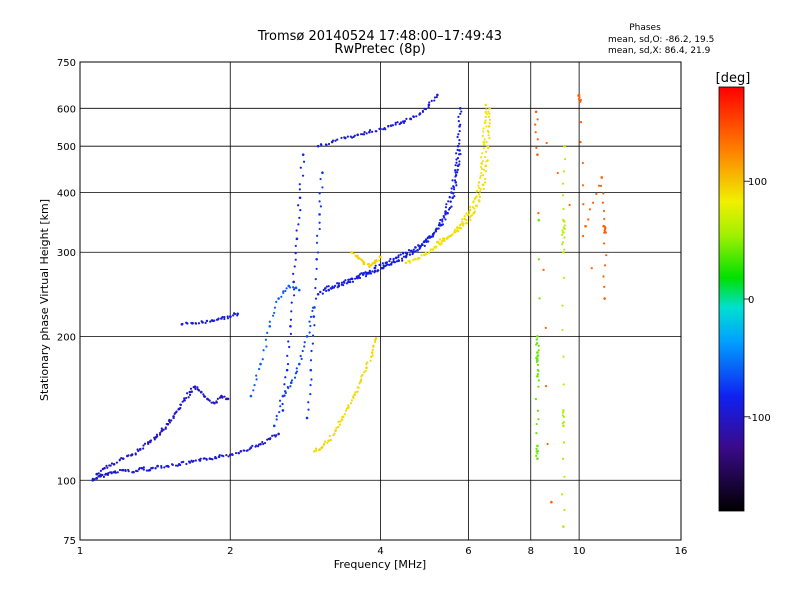  Describe the element at coordinates (44, 300) in the screenshot. I see `y-axis-label: Stationary phase Virtual Height [km]` at that location.